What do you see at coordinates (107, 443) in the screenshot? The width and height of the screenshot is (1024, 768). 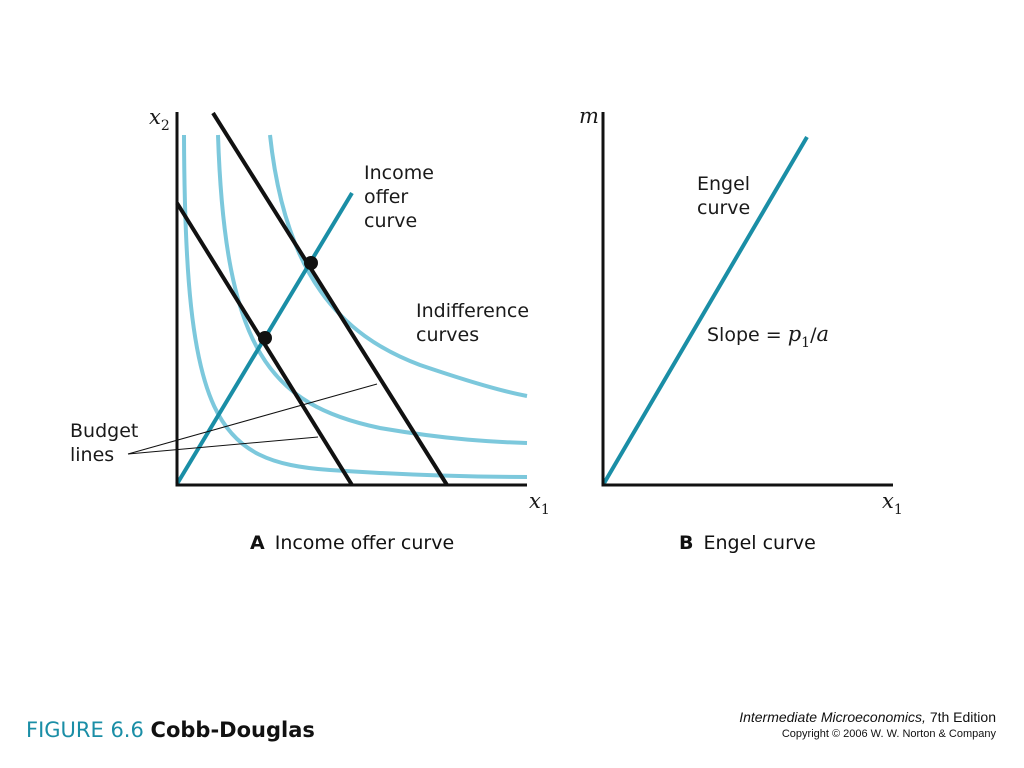 I see `budget-lines-label: Budget lines` at bounding box center [107, 443].